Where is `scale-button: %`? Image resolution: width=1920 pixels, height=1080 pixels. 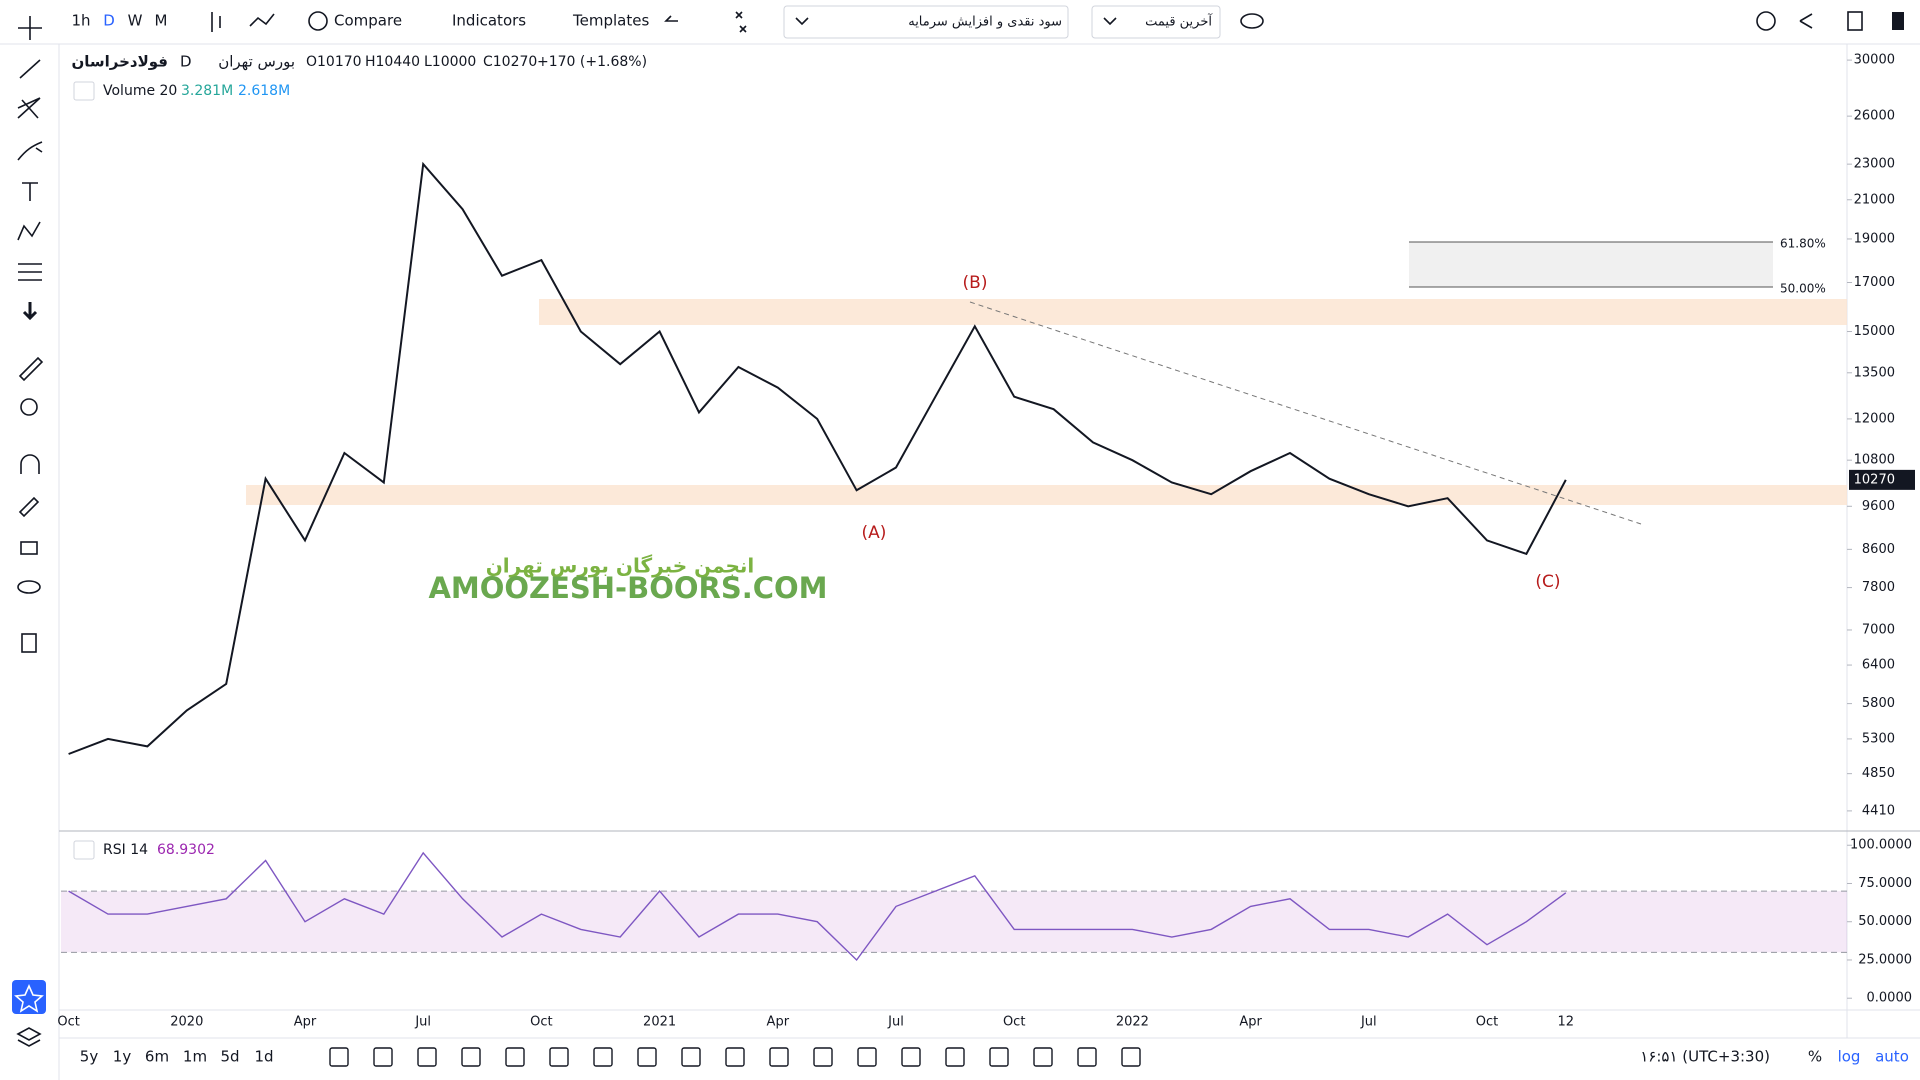
scale-button: % is located at coordinates (1815, 1057).